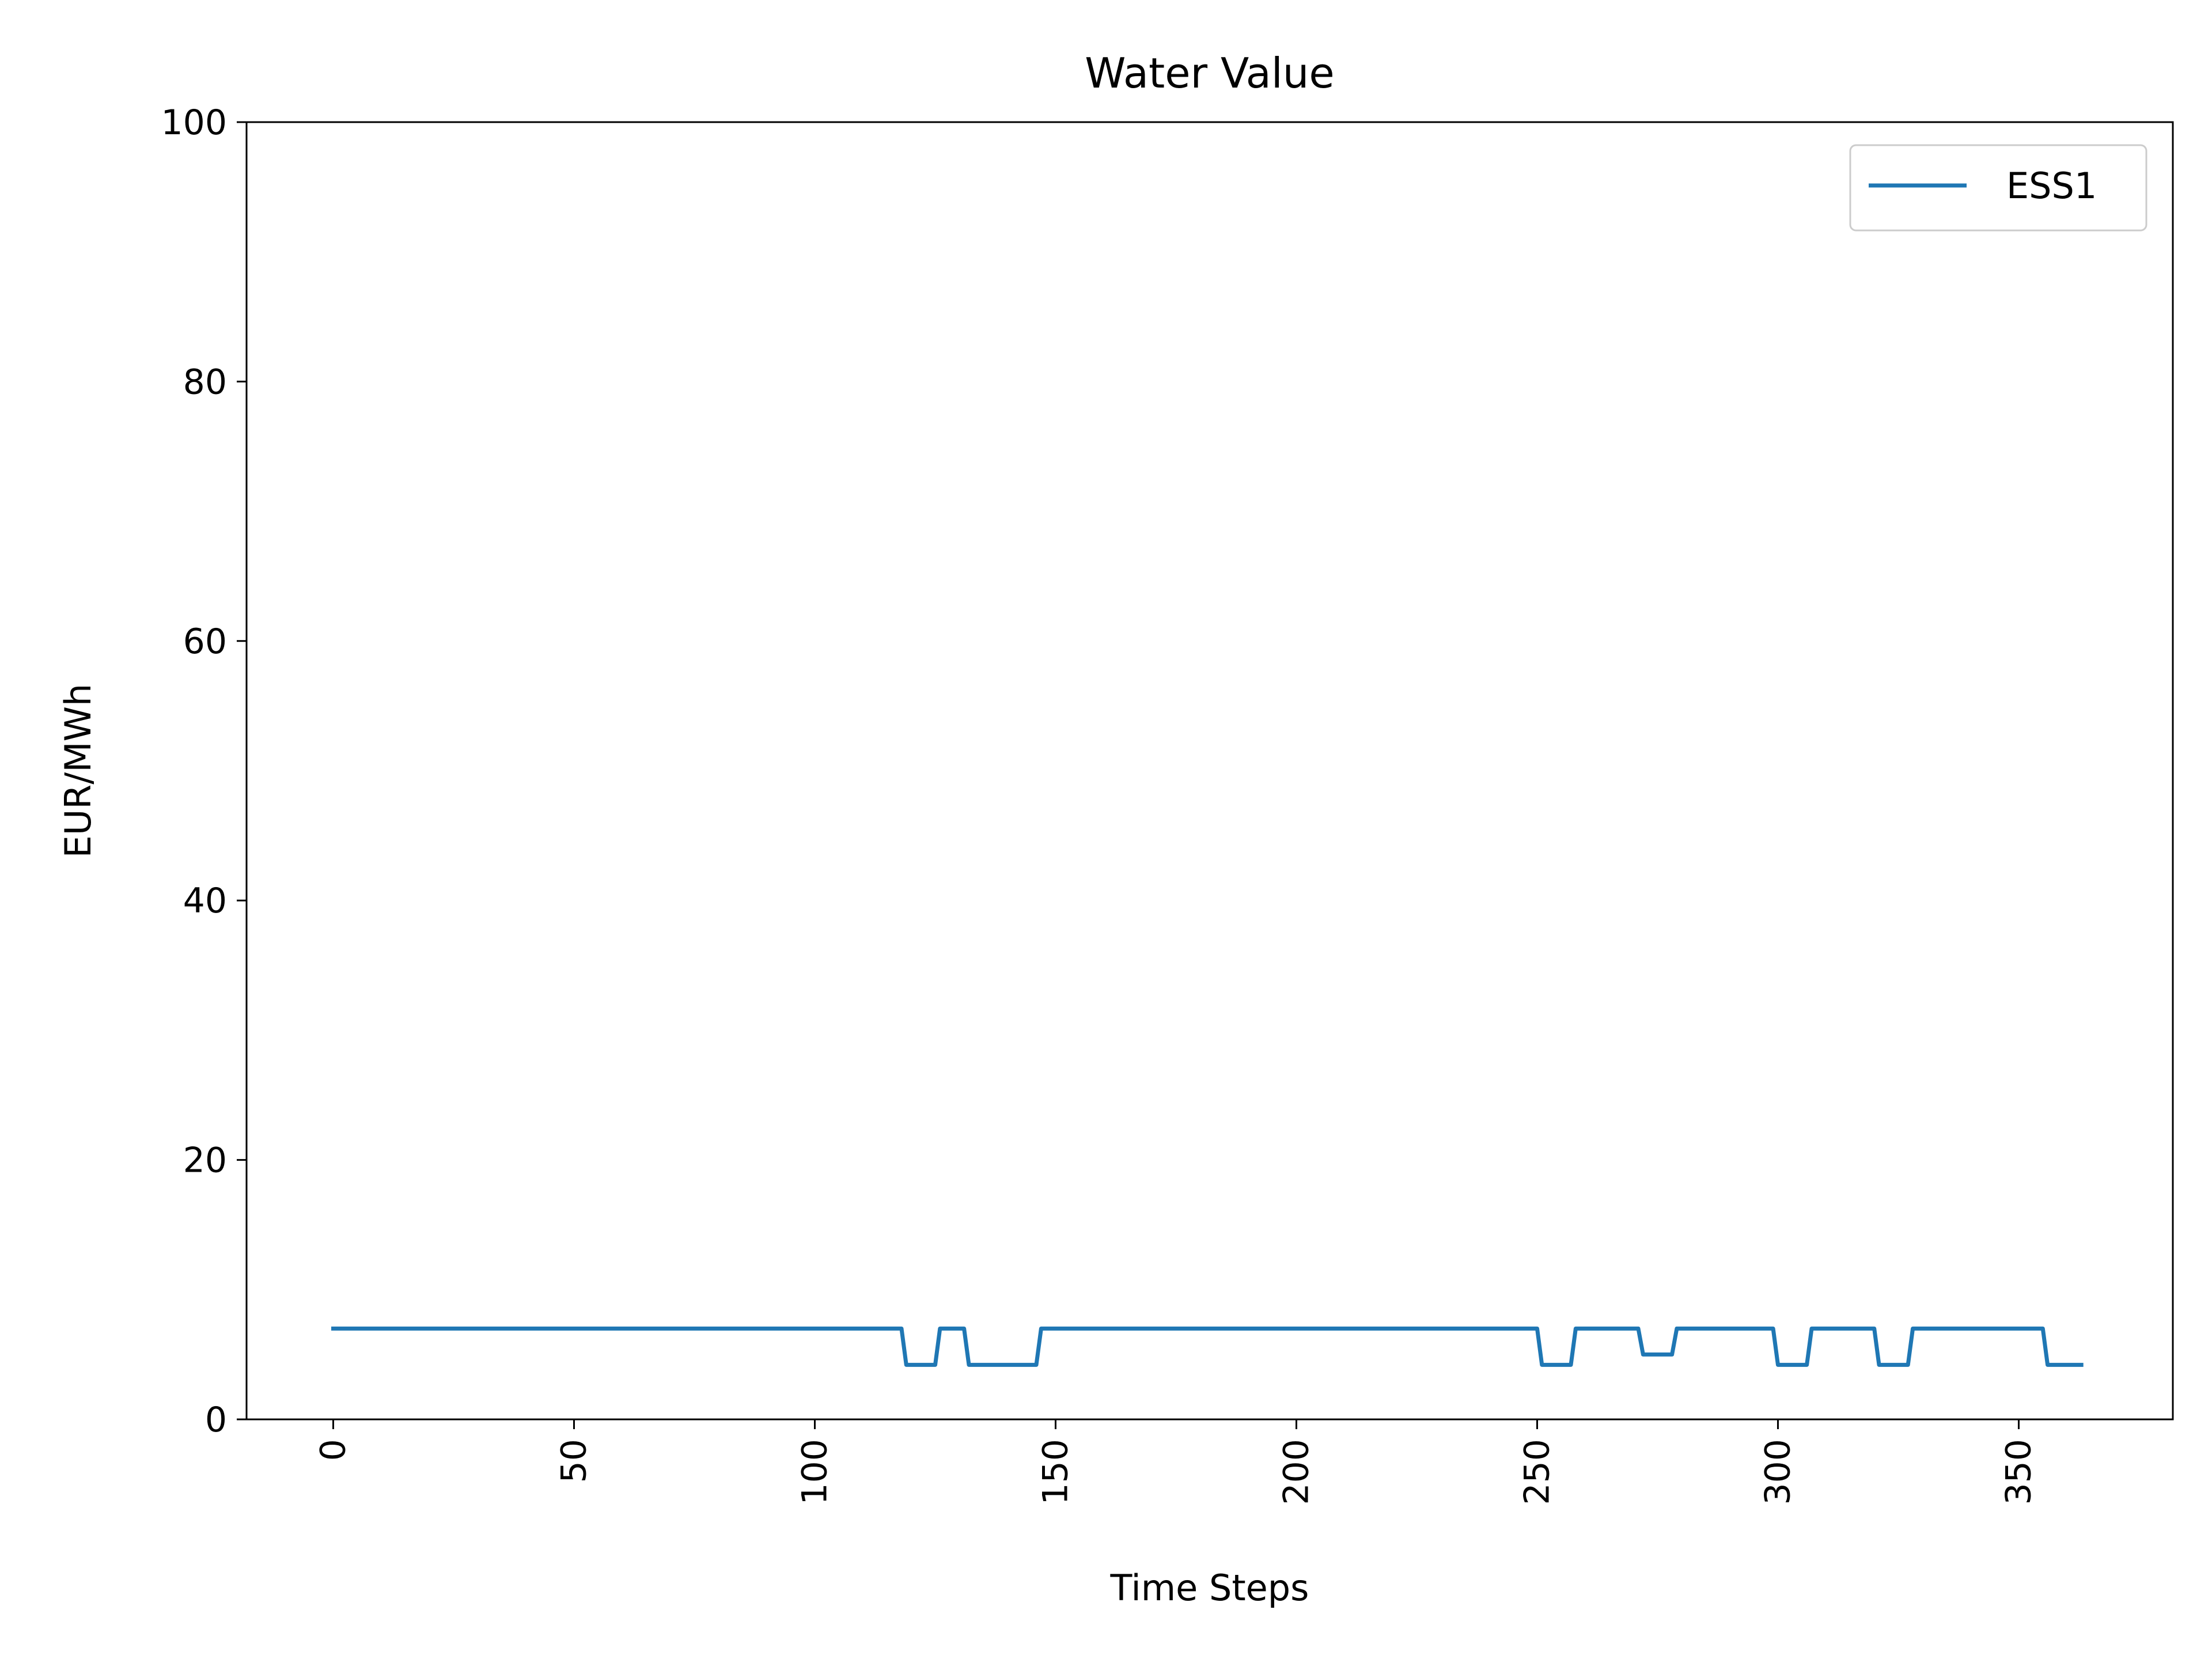 The height and width of the screenshot is (1659, 2212). I want to click on legend-label-ess1: ESS1, so click(2051, 186).